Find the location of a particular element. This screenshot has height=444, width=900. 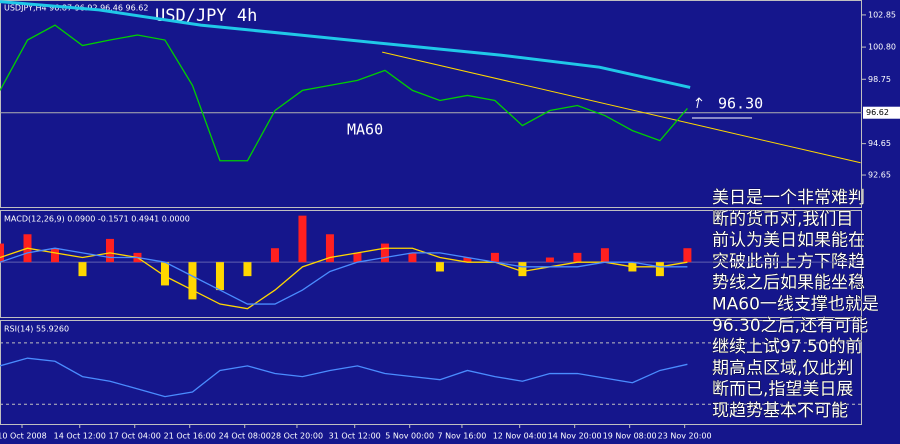

note-line: 势线之后如果能坐稳 is located at coordinates (788, 283).